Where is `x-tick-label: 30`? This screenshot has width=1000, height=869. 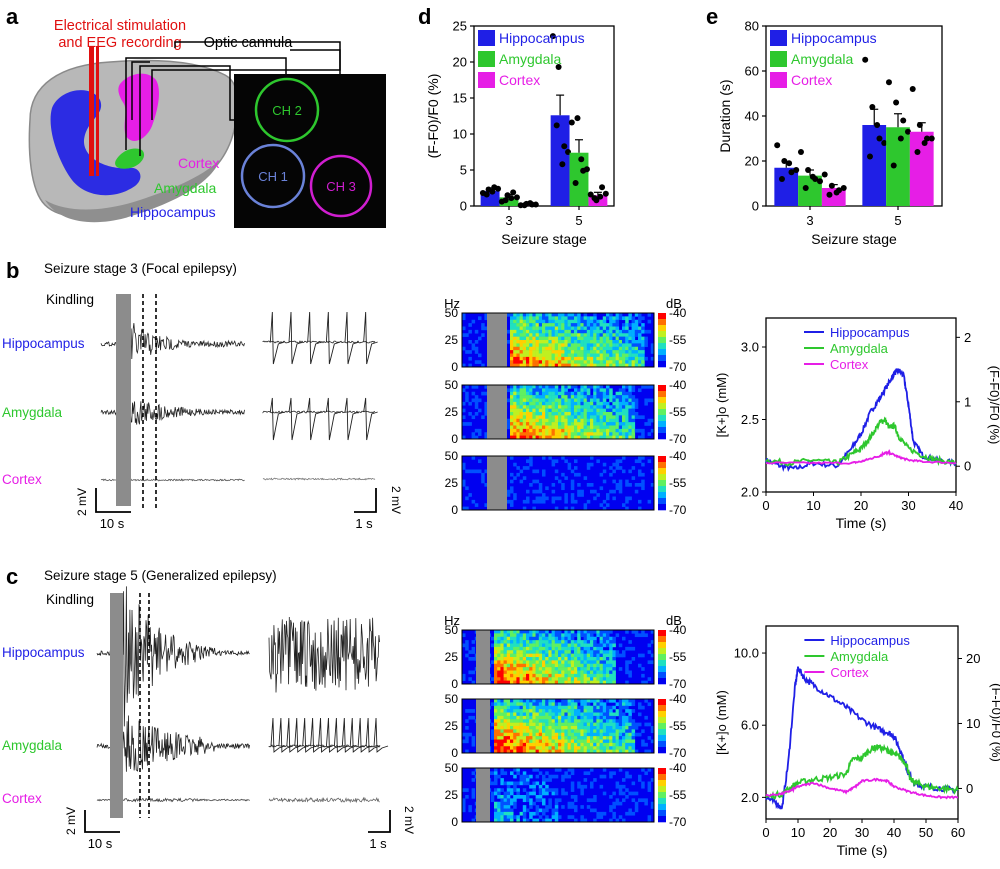 x-tick-label: 30 is located at coordinates (862, 832).